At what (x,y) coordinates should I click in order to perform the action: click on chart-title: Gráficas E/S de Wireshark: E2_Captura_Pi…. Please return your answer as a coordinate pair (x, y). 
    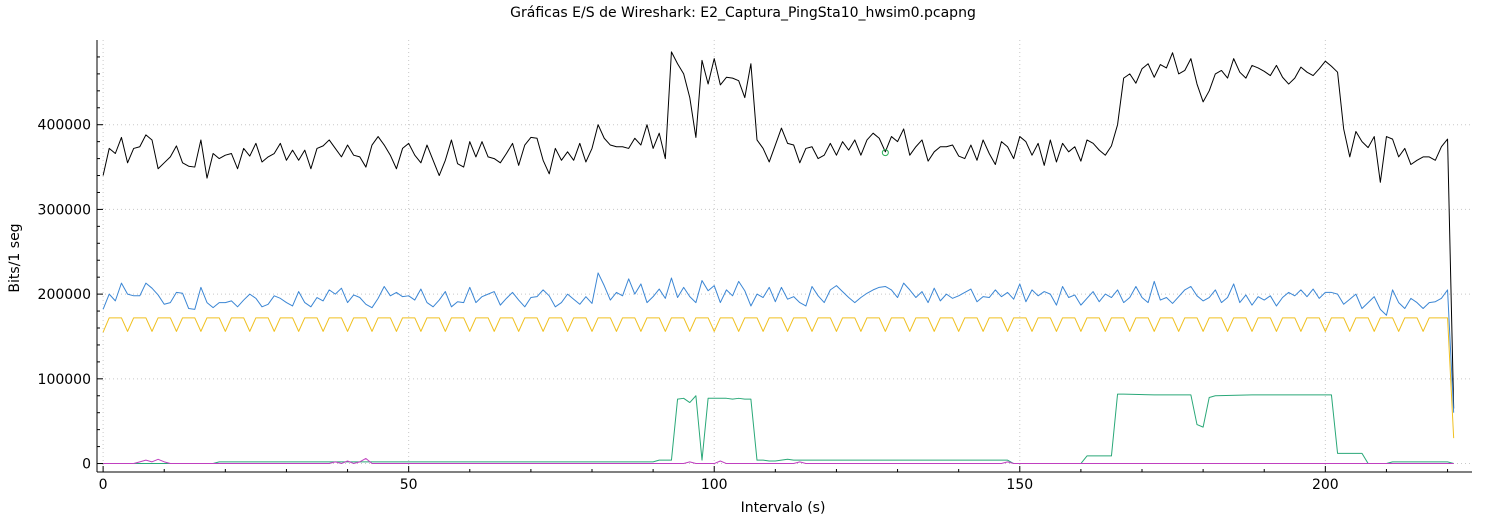
    Looking at the image, I should click on (743, 13).